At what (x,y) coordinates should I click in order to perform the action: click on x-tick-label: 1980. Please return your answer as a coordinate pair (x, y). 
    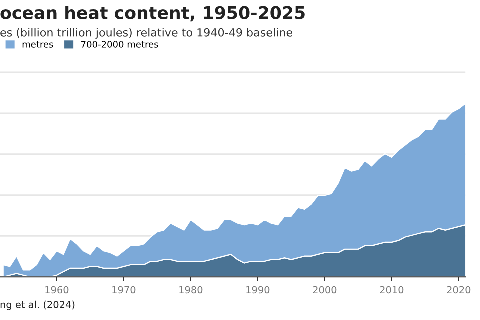
    Looking at the image, I should click on (191, 290).